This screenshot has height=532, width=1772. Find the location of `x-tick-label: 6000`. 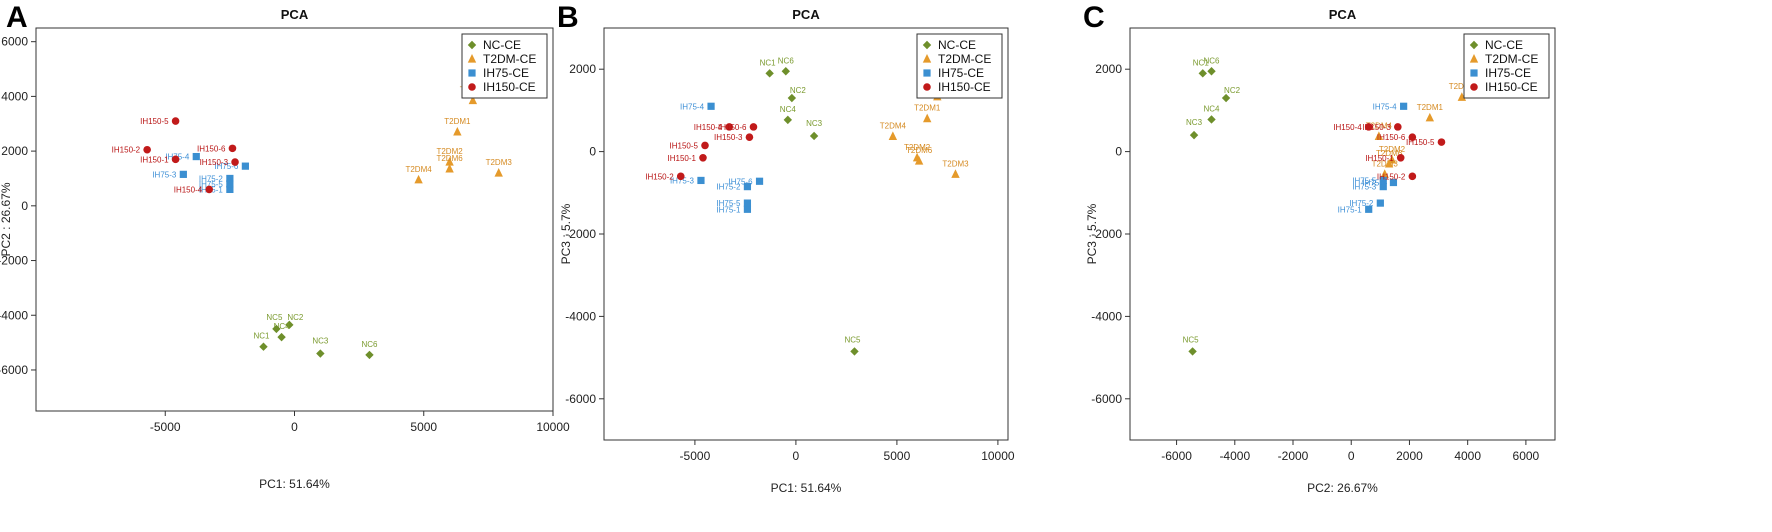

x-tick-label: 6000 is located at coordinates (1526, 456).